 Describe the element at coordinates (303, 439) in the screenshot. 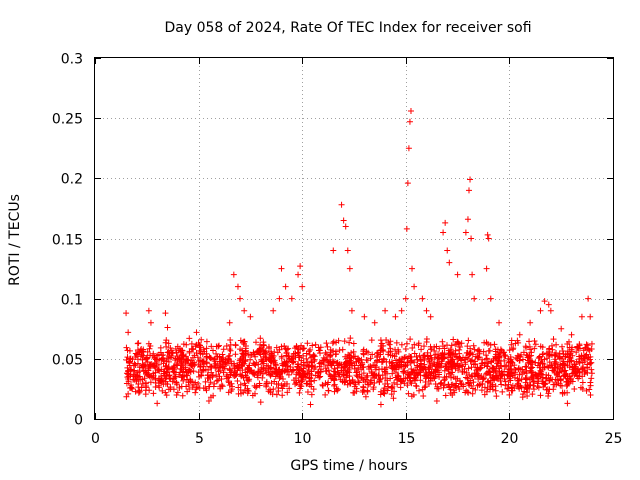

I see `x-tick-label: 10` at that location.